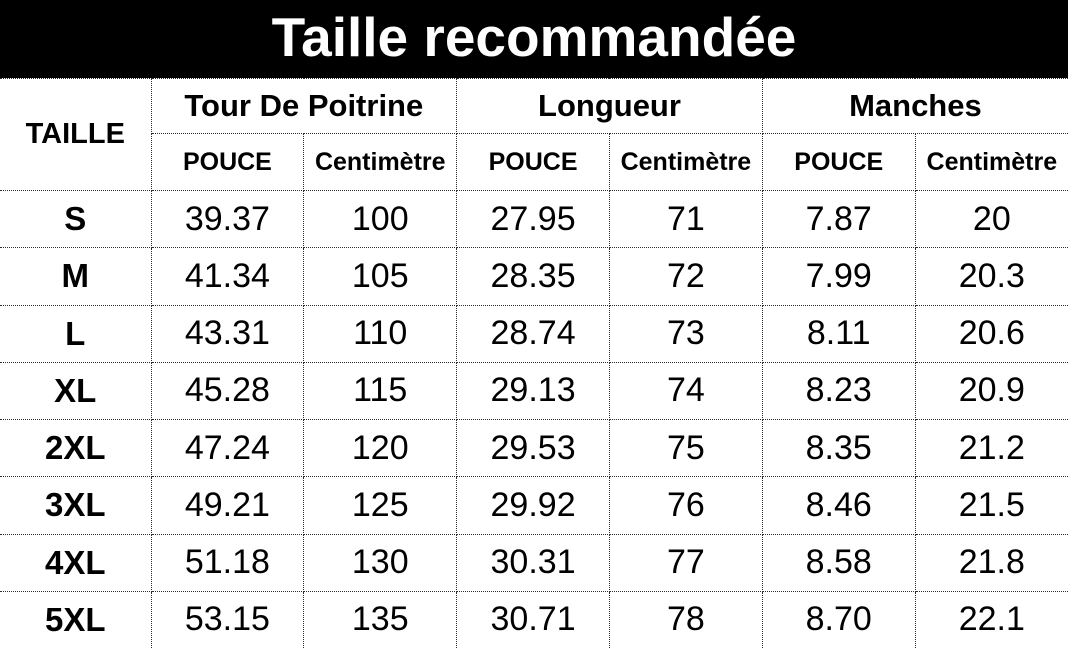 This screenshot has height=648, width=1068. What do you see at coordinates (76, 333) in the screenshot?
I see `size-cell: L` at bounding box center [76, 333].